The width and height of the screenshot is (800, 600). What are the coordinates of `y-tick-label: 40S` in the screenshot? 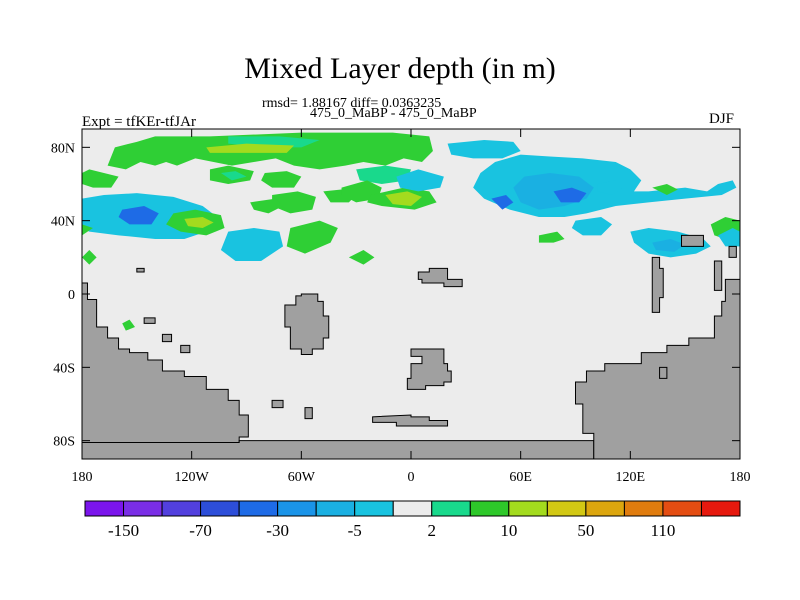 It's located at (64, 368).